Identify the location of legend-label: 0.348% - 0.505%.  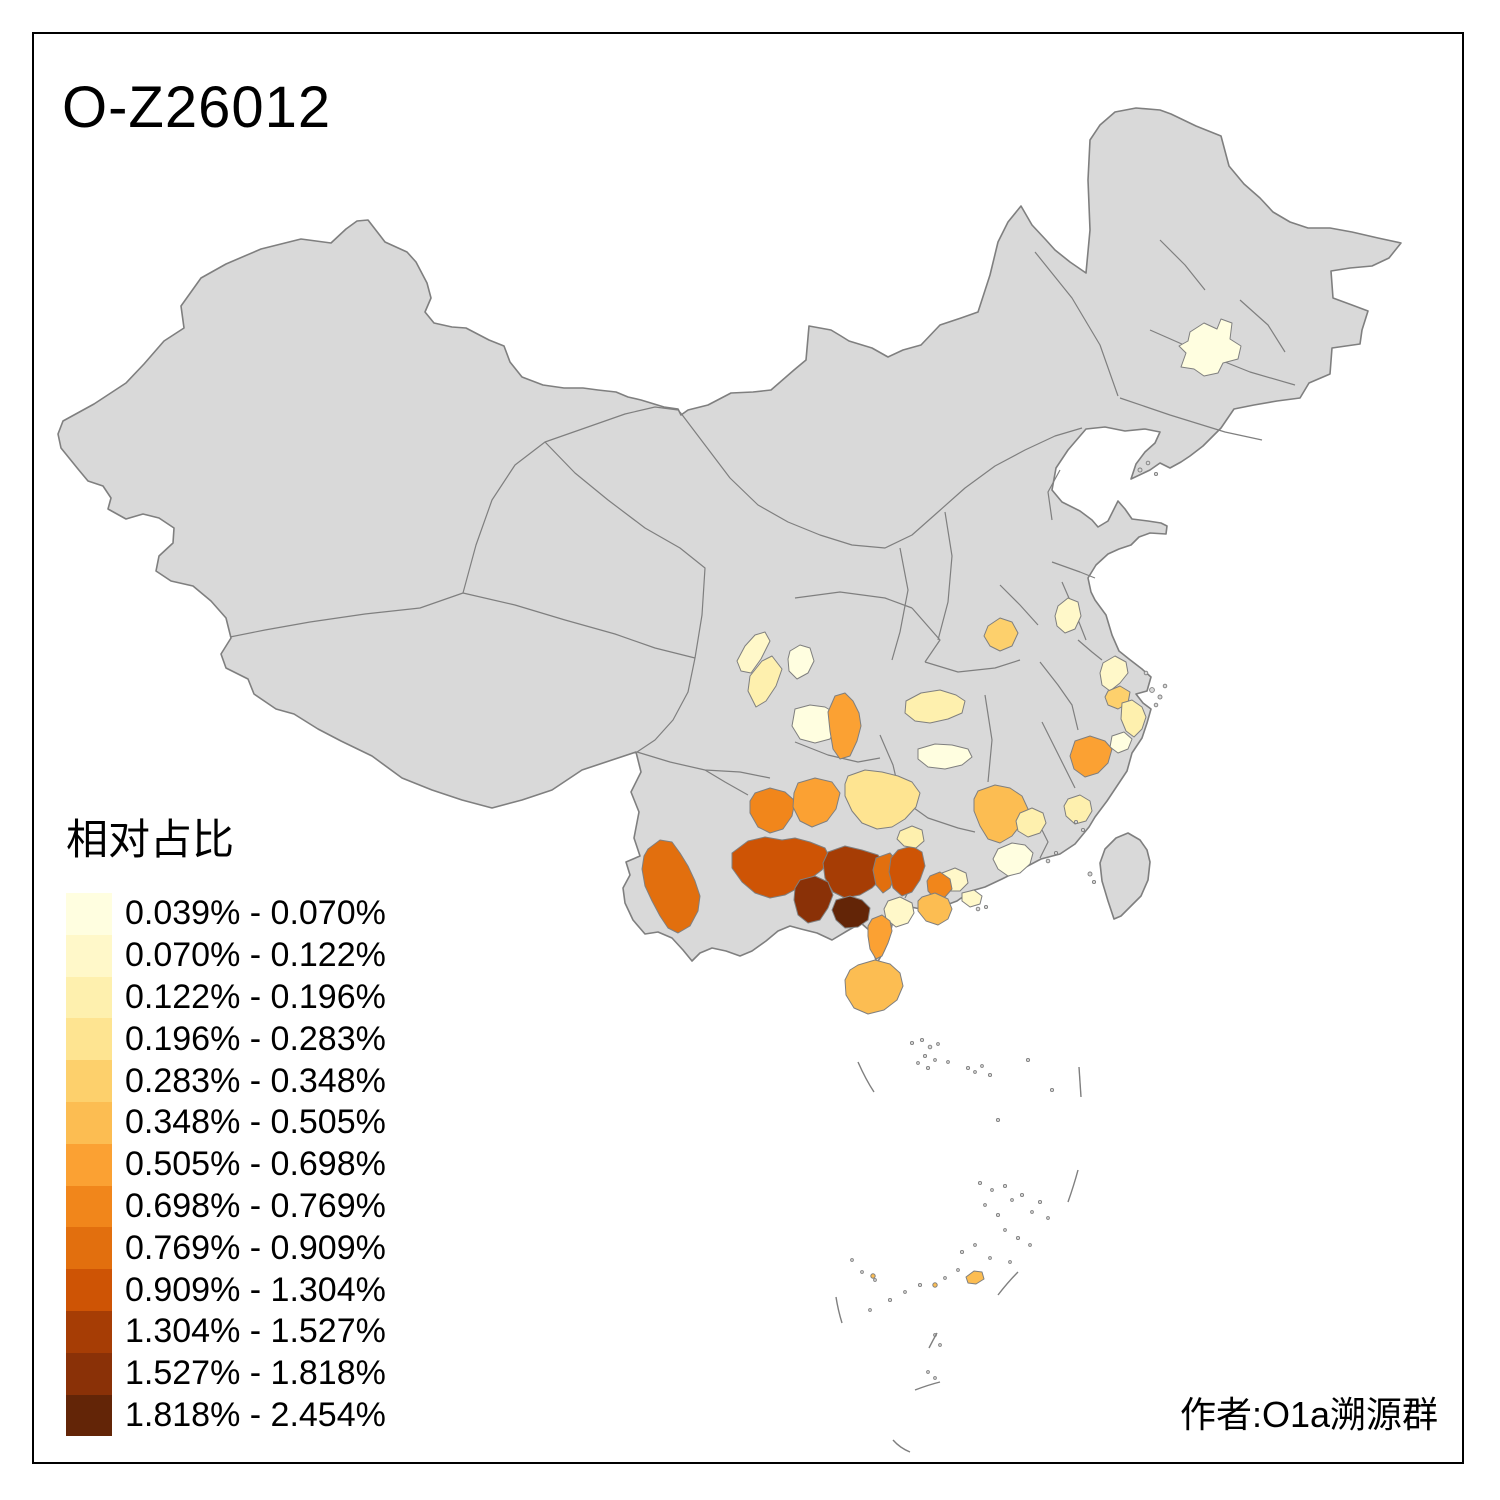
(255, 1122).